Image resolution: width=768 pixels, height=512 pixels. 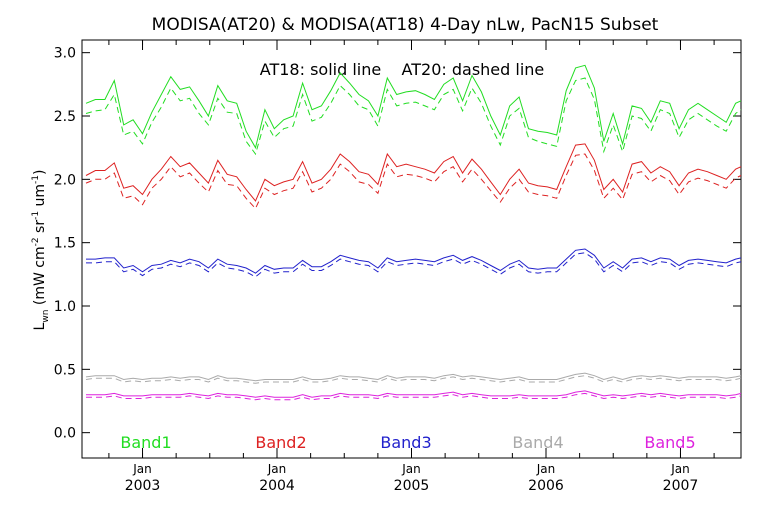 I want to click on svg-text: Lwn (mW cm-2 sr-1 um-1), so click(x=41, y=250).